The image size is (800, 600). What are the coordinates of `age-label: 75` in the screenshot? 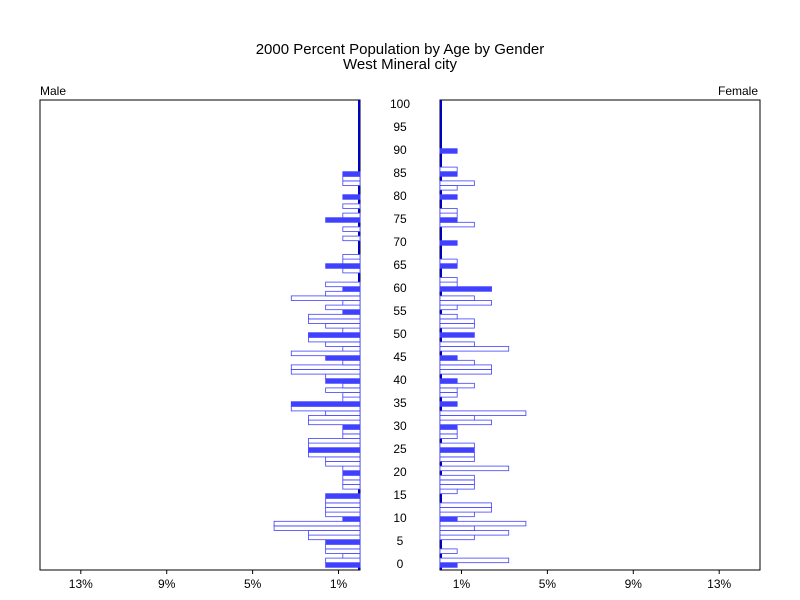 It's located at (400, 219).